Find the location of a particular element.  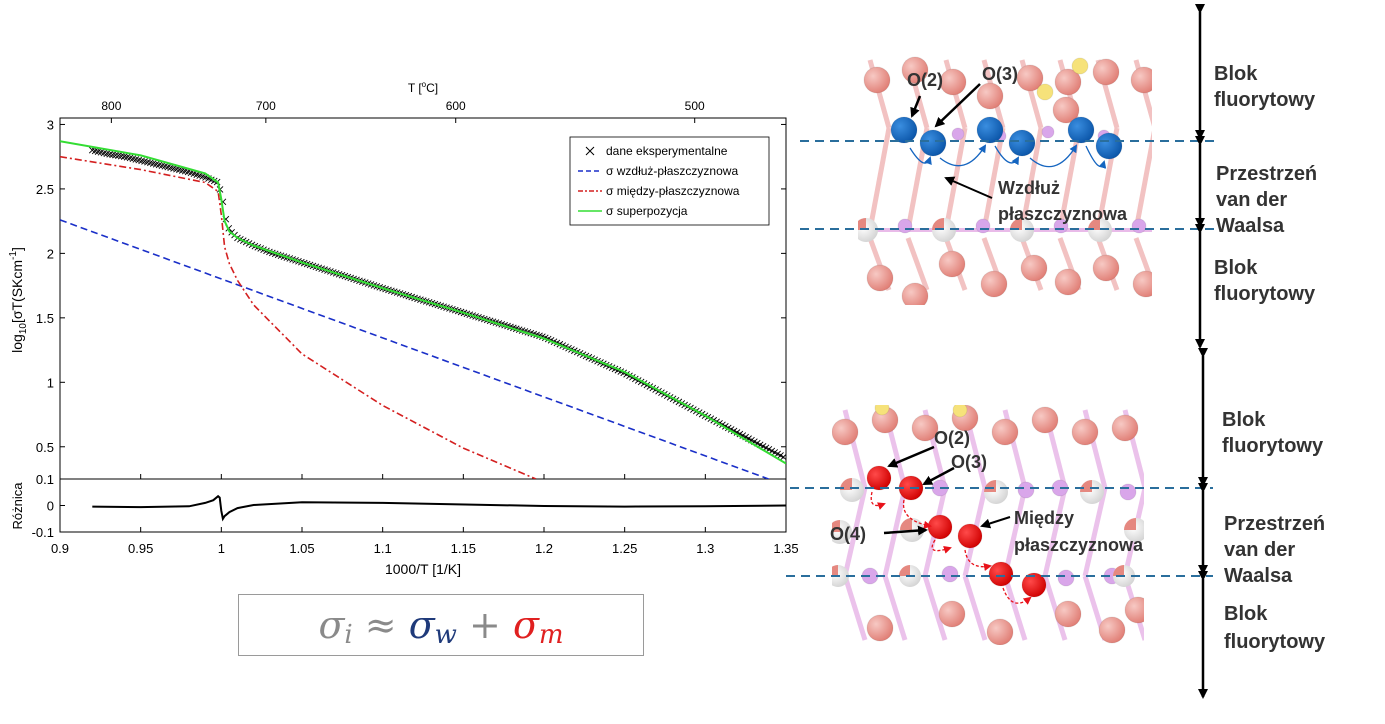

bottom-region-1-line2: fluorytowy is located at coordinates (1273, 446).